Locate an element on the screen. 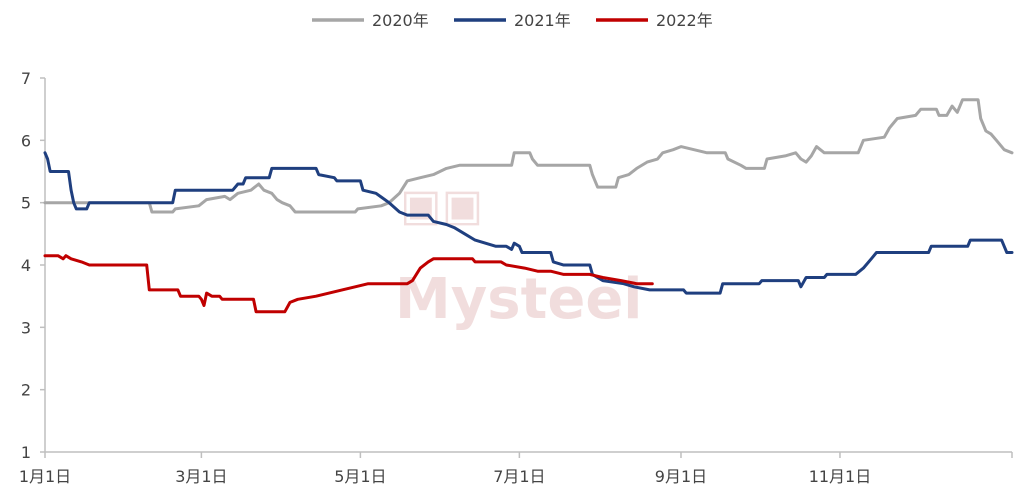  y-tick-label: 1 is located at coordinates (26, 452).